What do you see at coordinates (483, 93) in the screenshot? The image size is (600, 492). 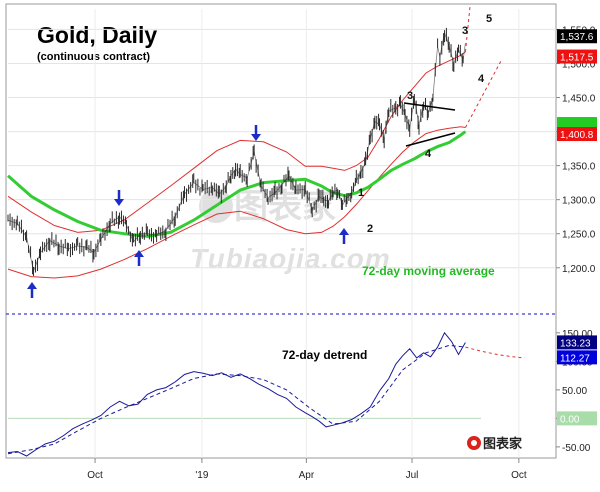 I see `lower-band-projection` at bounding box center [483, 93].